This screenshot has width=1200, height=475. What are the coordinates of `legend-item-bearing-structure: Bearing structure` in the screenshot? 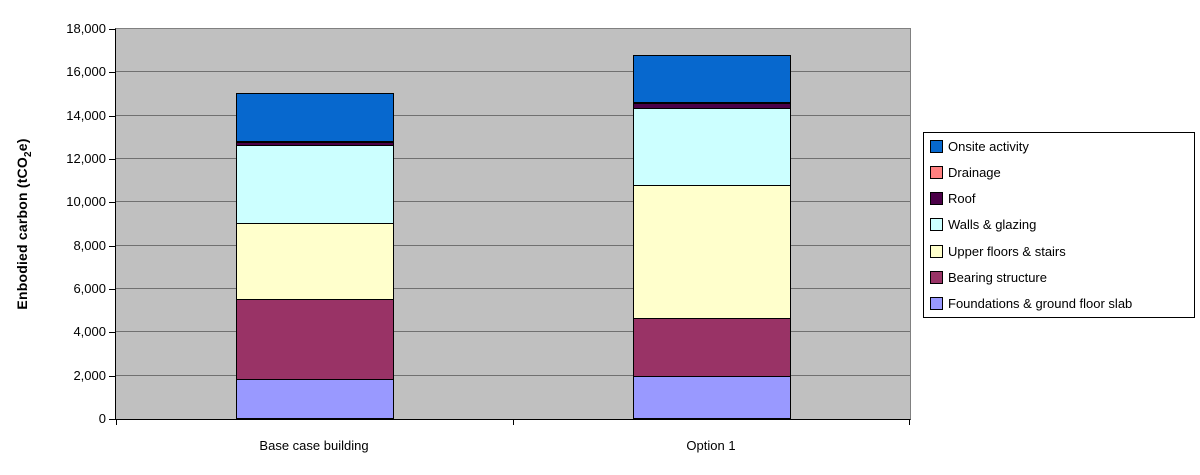 It's located at (1059, 277).